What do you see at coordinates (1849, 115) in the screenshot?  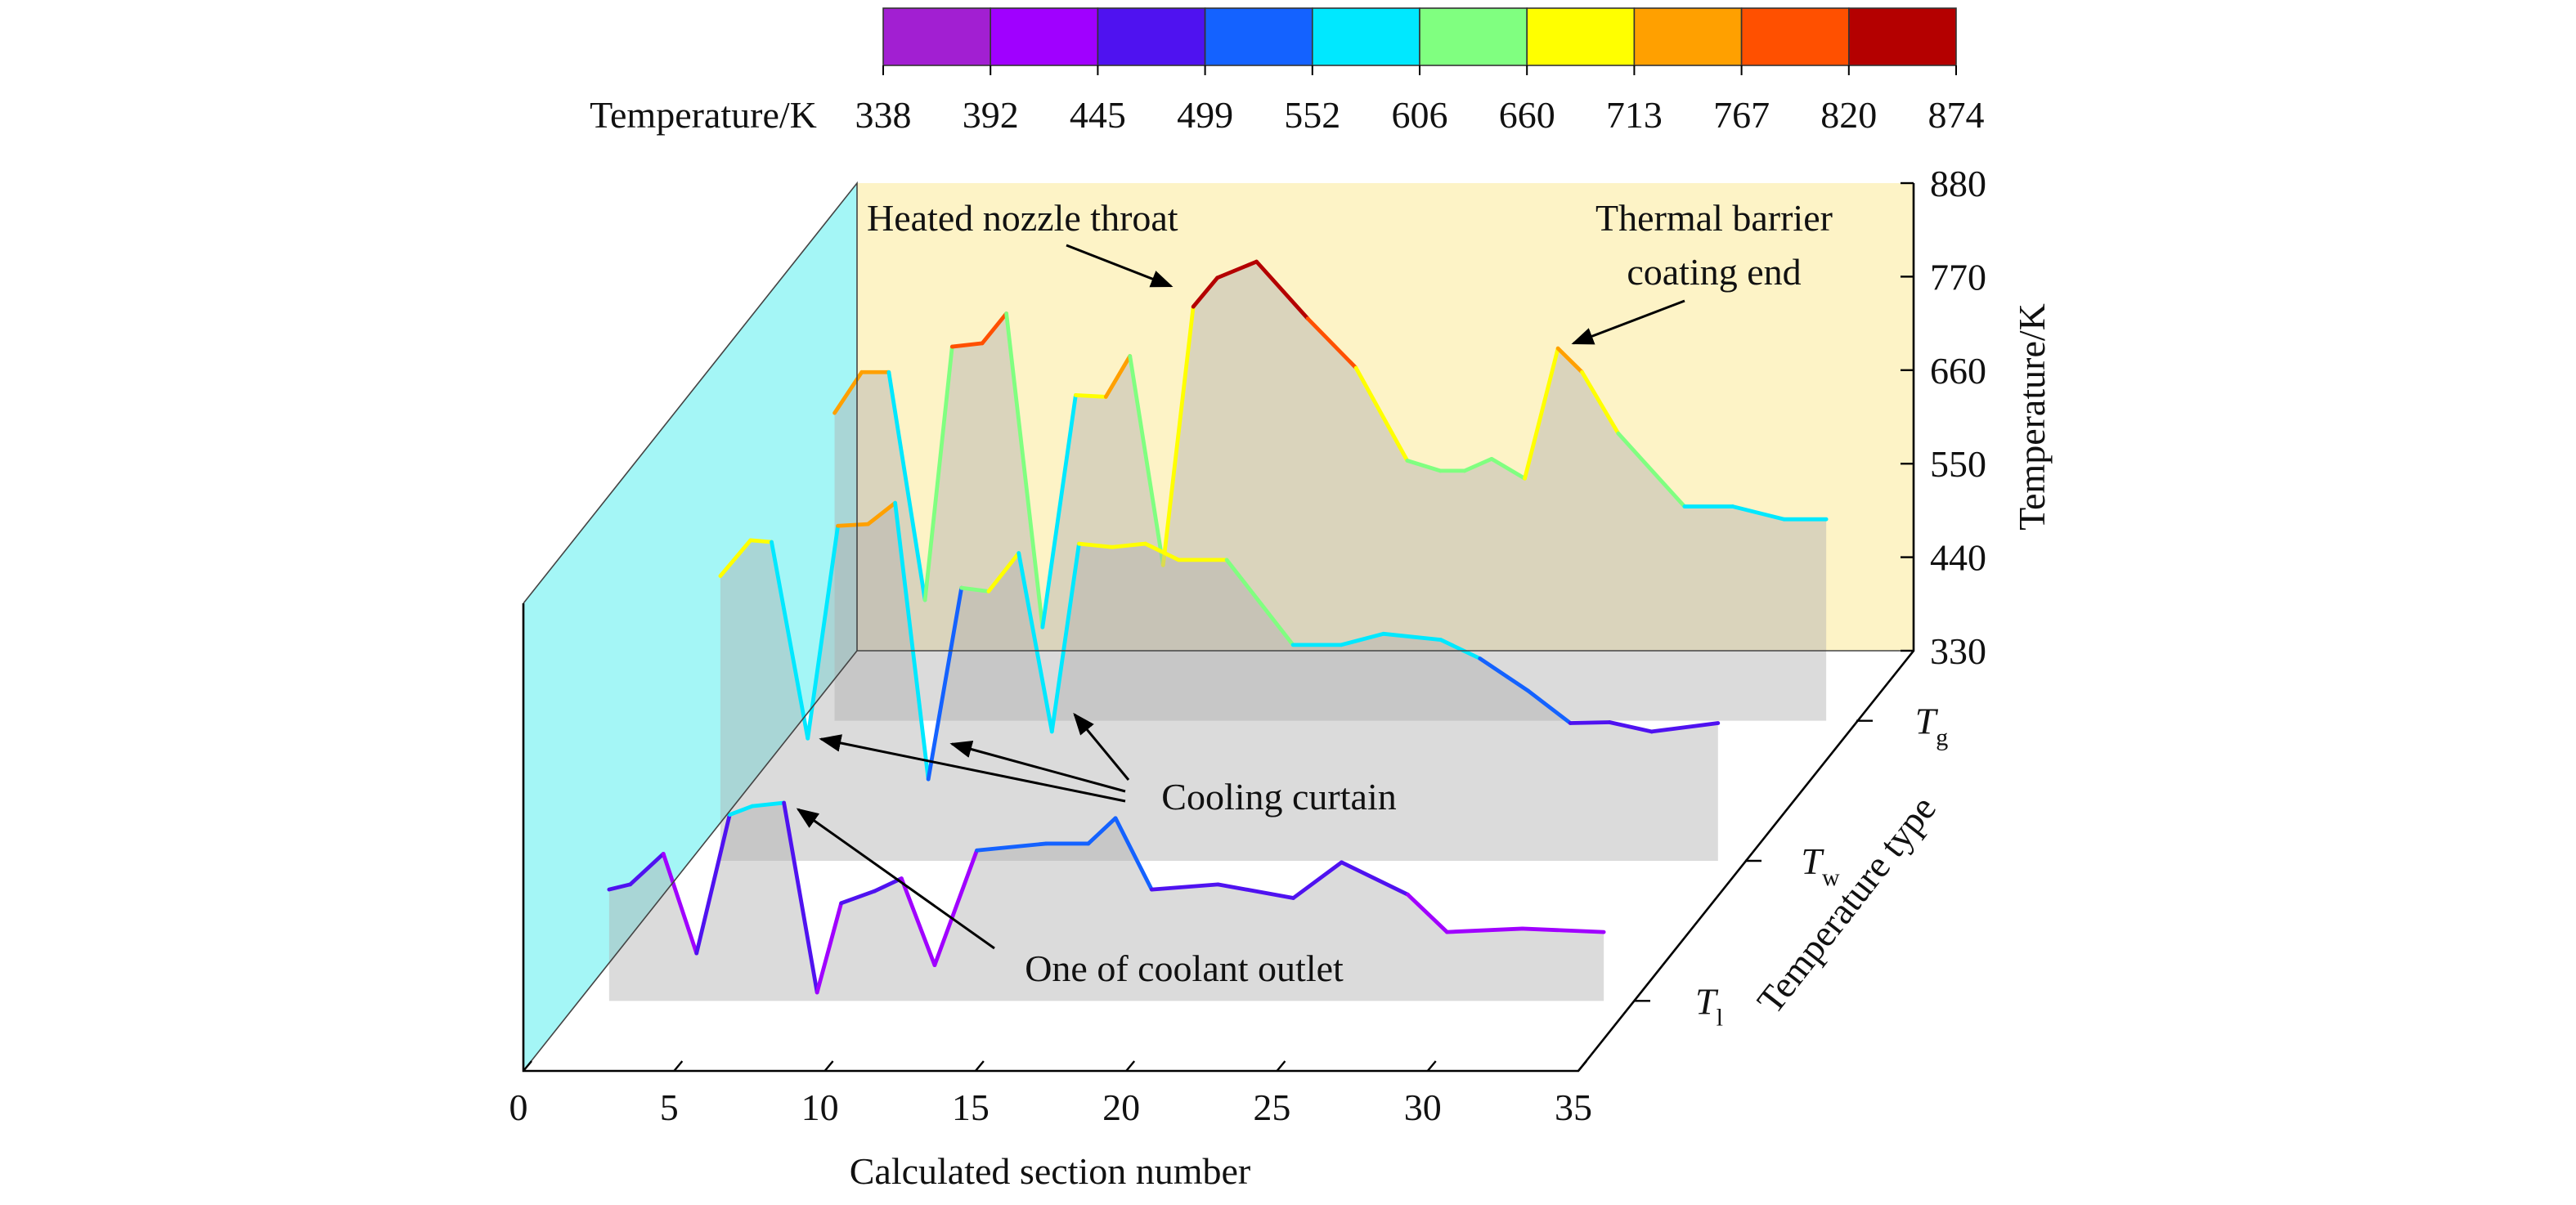 I see `colorbar-tick-label: 820` at bounding box center [1849, 115].